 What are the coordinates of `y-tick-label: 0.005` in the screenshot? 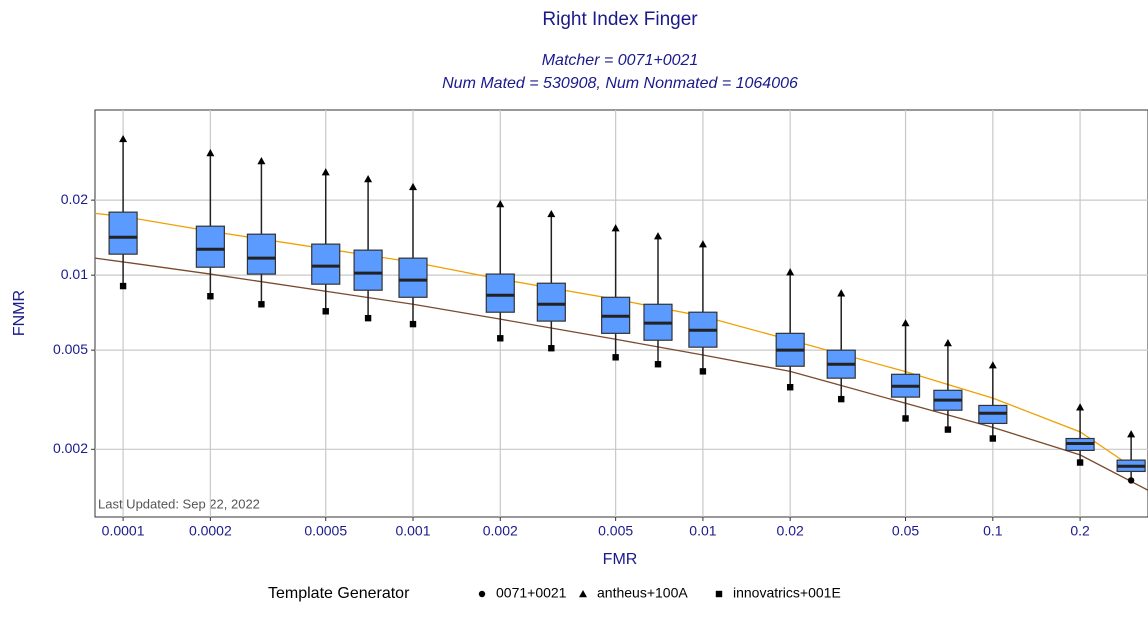 It's located at (70, 349).